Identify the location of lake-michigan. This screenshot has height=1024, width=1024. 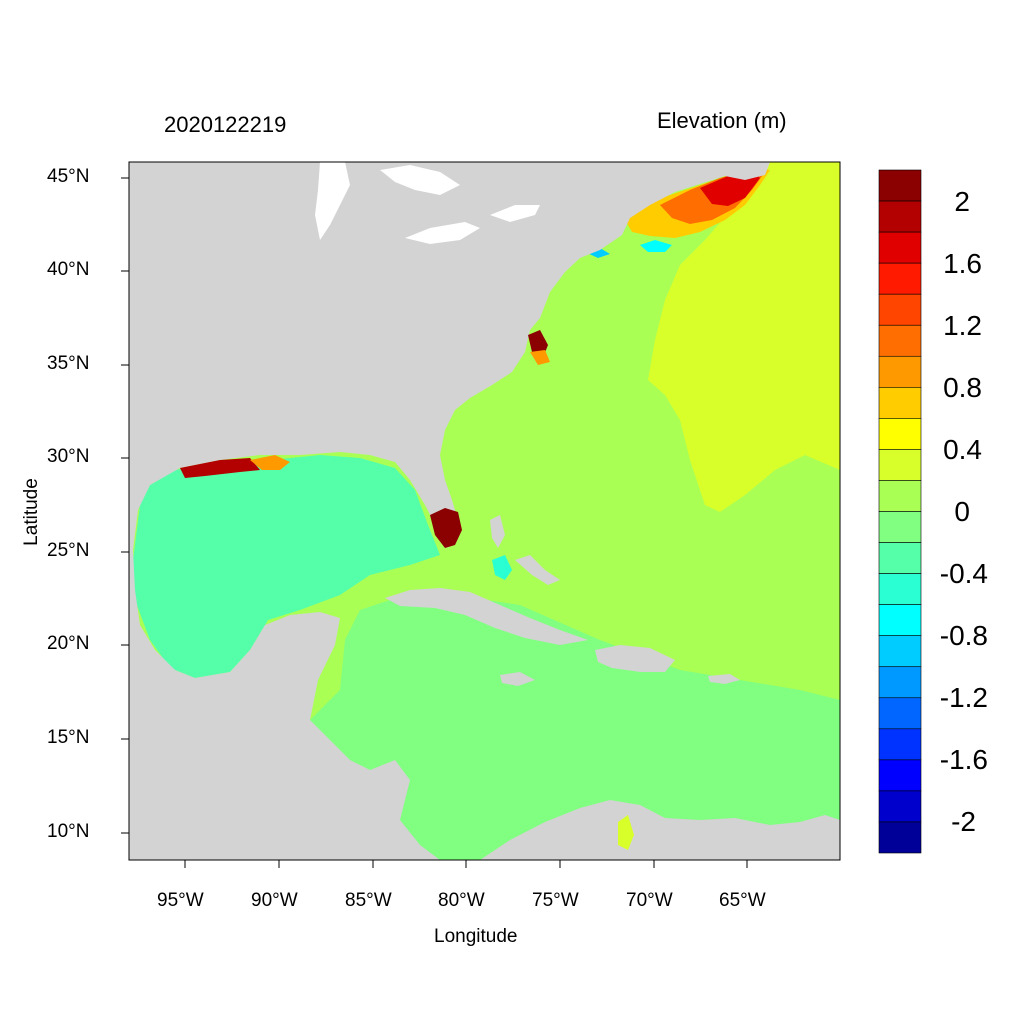
(332, 201).